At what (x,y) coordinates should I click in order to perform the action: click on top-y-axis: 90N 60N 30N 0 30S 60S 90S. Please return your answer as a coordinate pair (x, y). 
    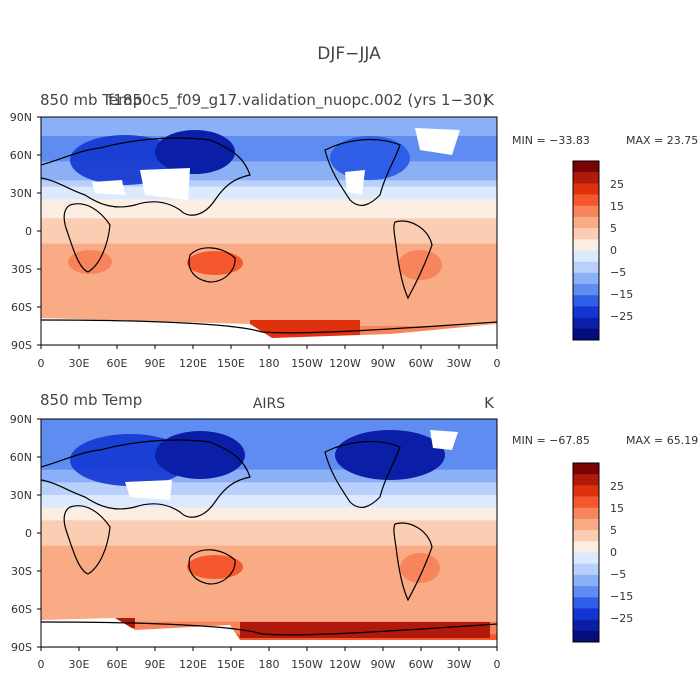
    Looking at the image, I should click on (25, 231).